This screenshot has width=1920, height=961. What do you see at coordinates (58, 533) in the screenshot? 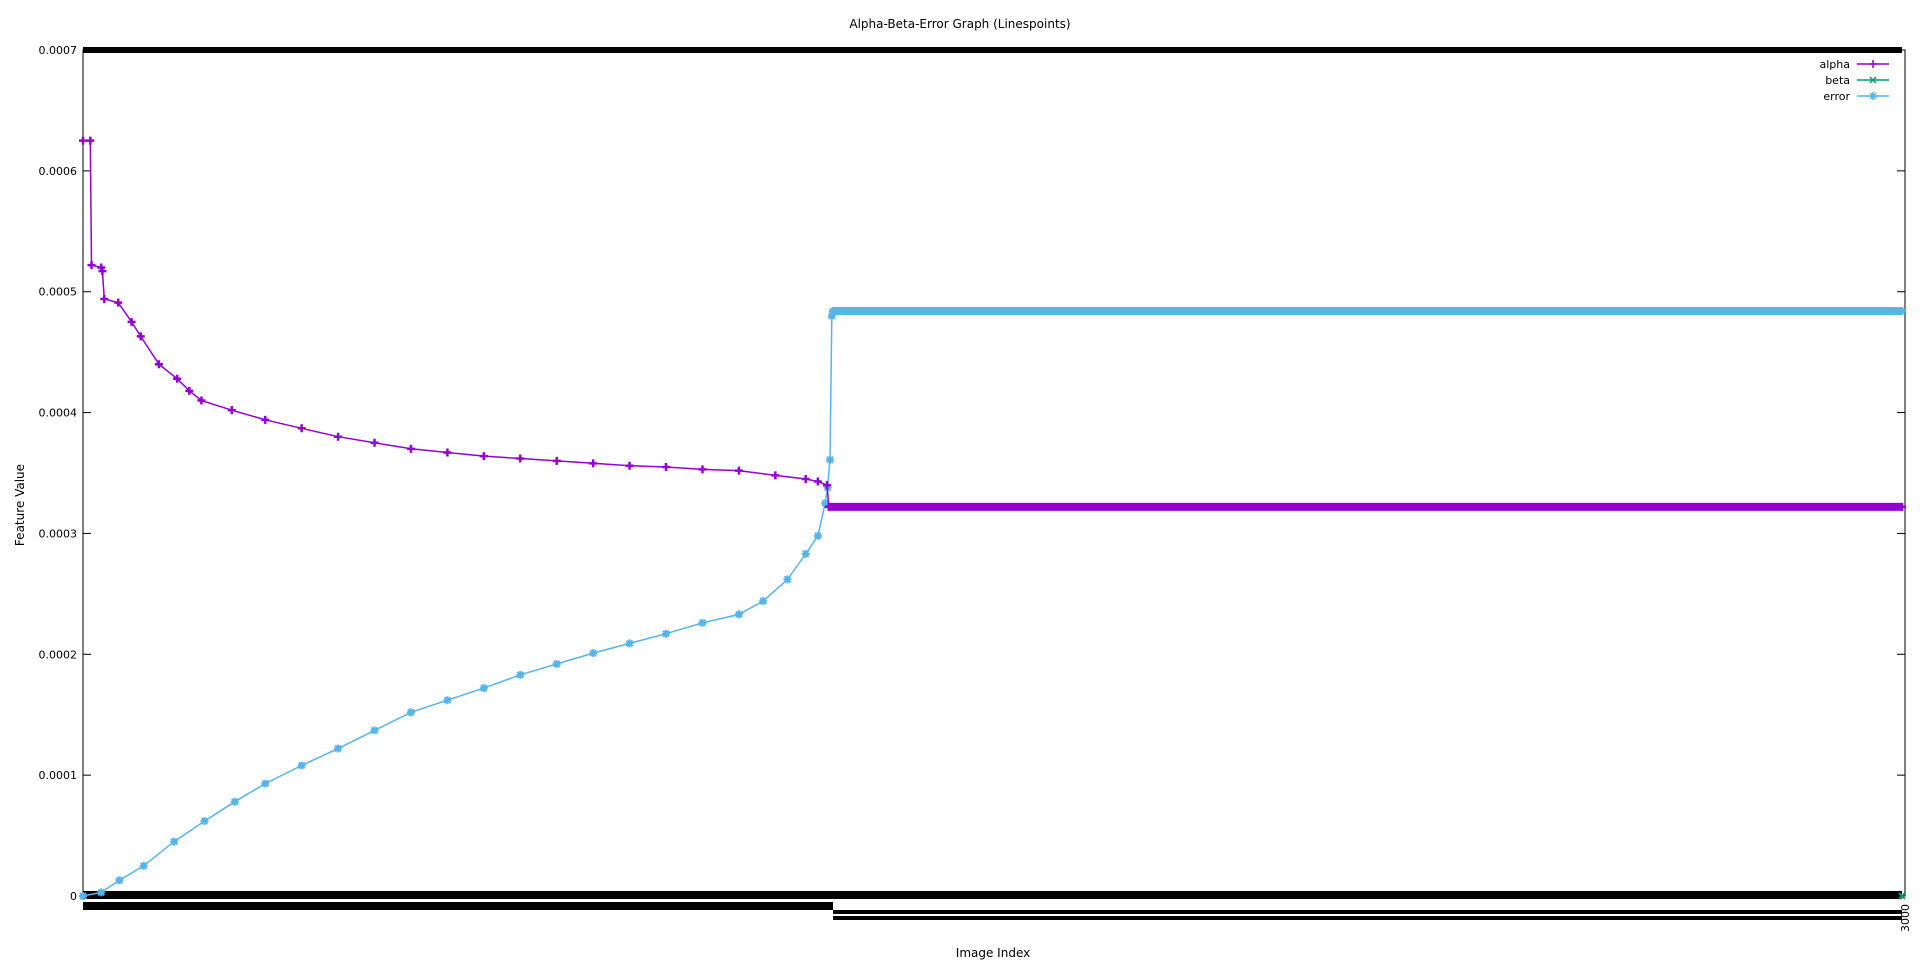
I see `y-tick-label: 0.0003` at bounding box center [58, 533].